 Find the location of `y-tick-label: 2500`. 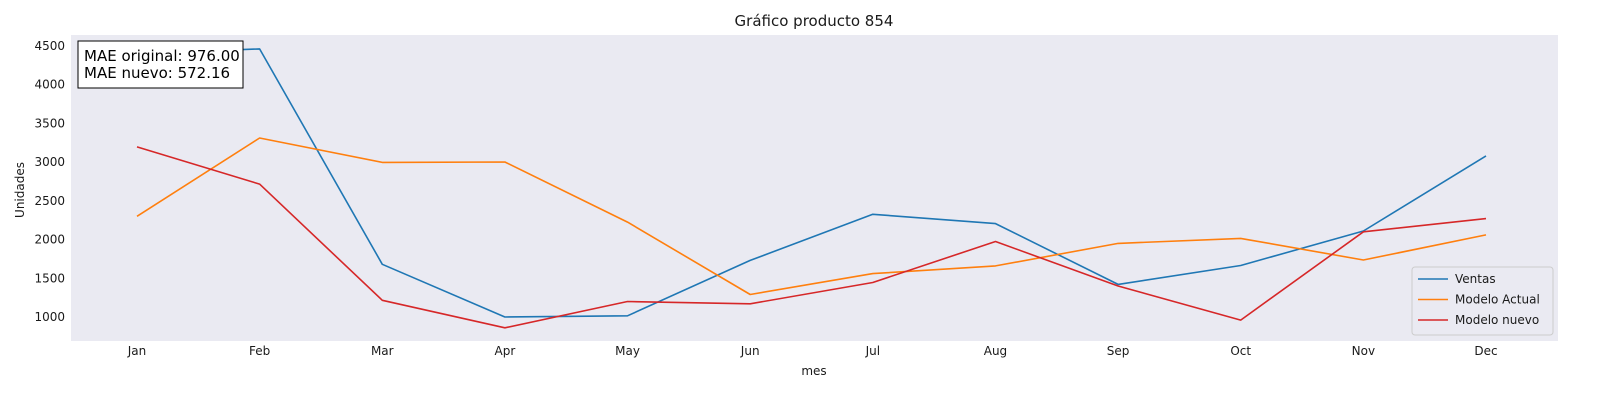

y-tick-label: 2500 is located at coordinates (49, 201).